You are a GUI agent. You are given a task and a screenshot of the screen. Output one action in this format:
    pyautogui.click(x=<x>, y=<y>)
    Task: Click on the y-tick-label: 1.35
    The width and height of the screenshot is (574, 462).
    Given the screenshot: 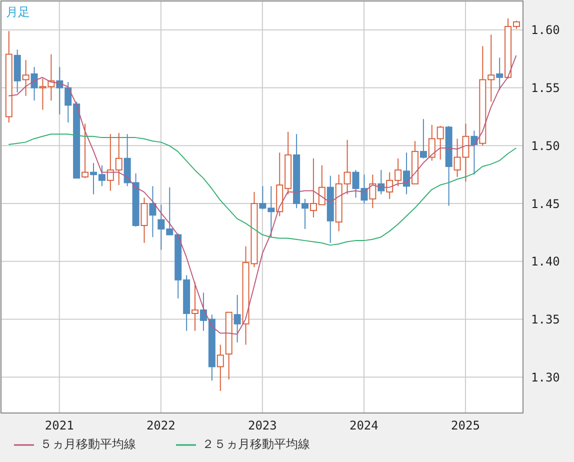 What is the action you would take?
    pyautogui.click(x=545, y=319)
    